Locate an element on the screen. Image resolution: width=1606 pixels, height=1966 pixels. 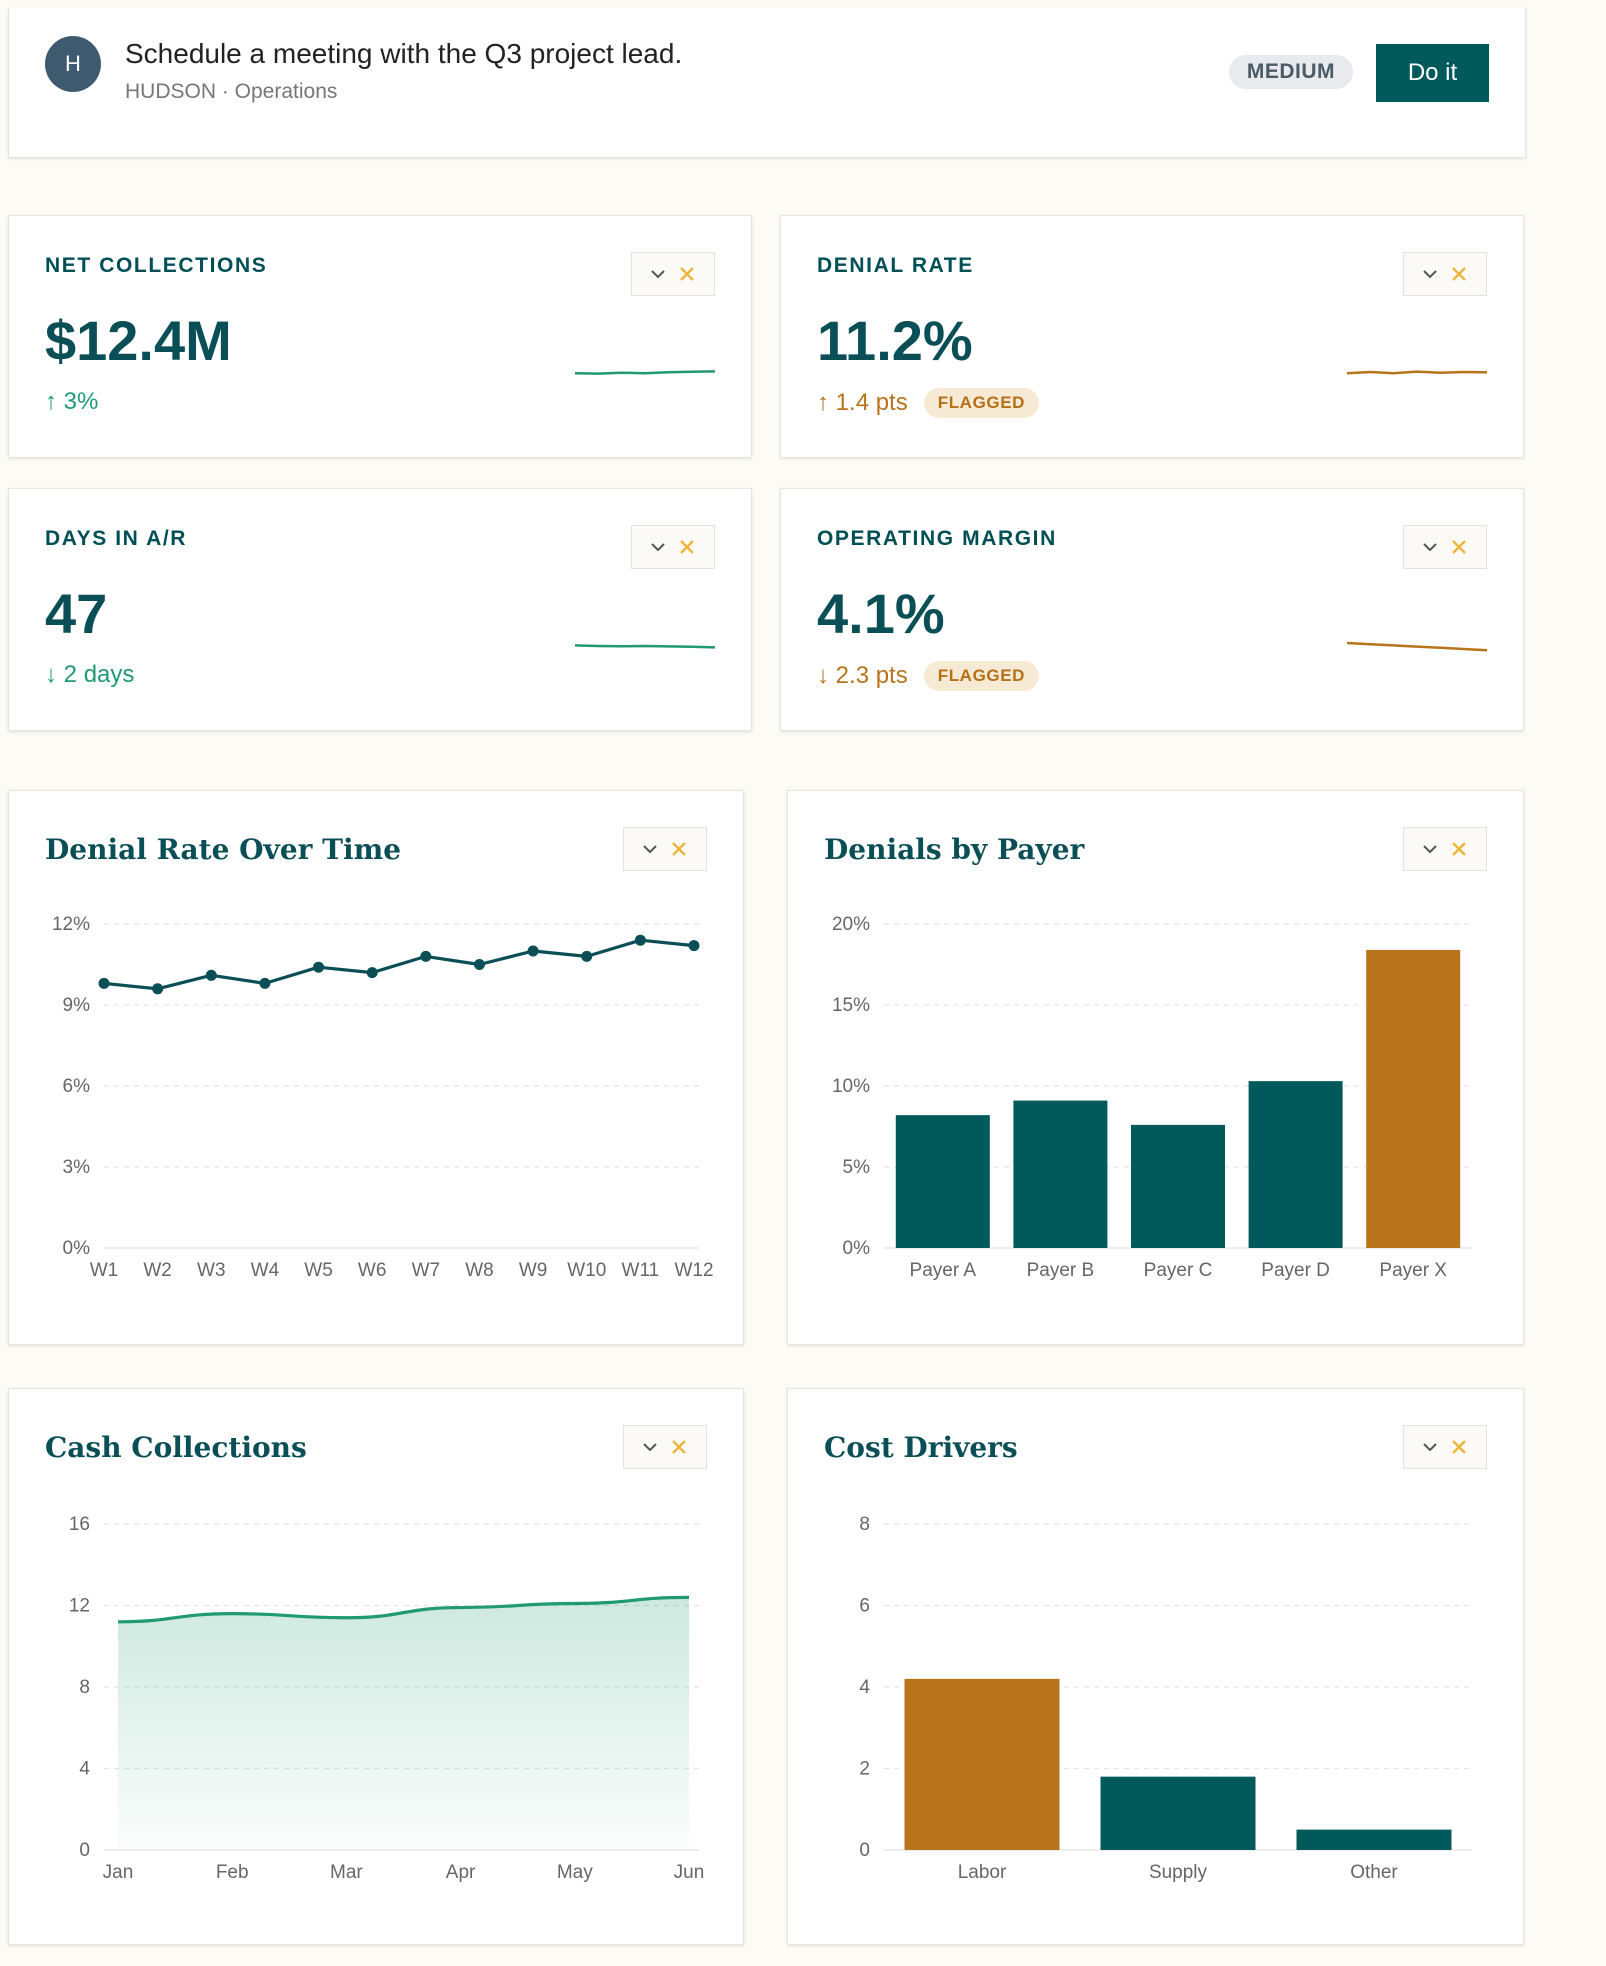
kpi-delta-text: ↑ 3% is located at coordinates (71, 402).